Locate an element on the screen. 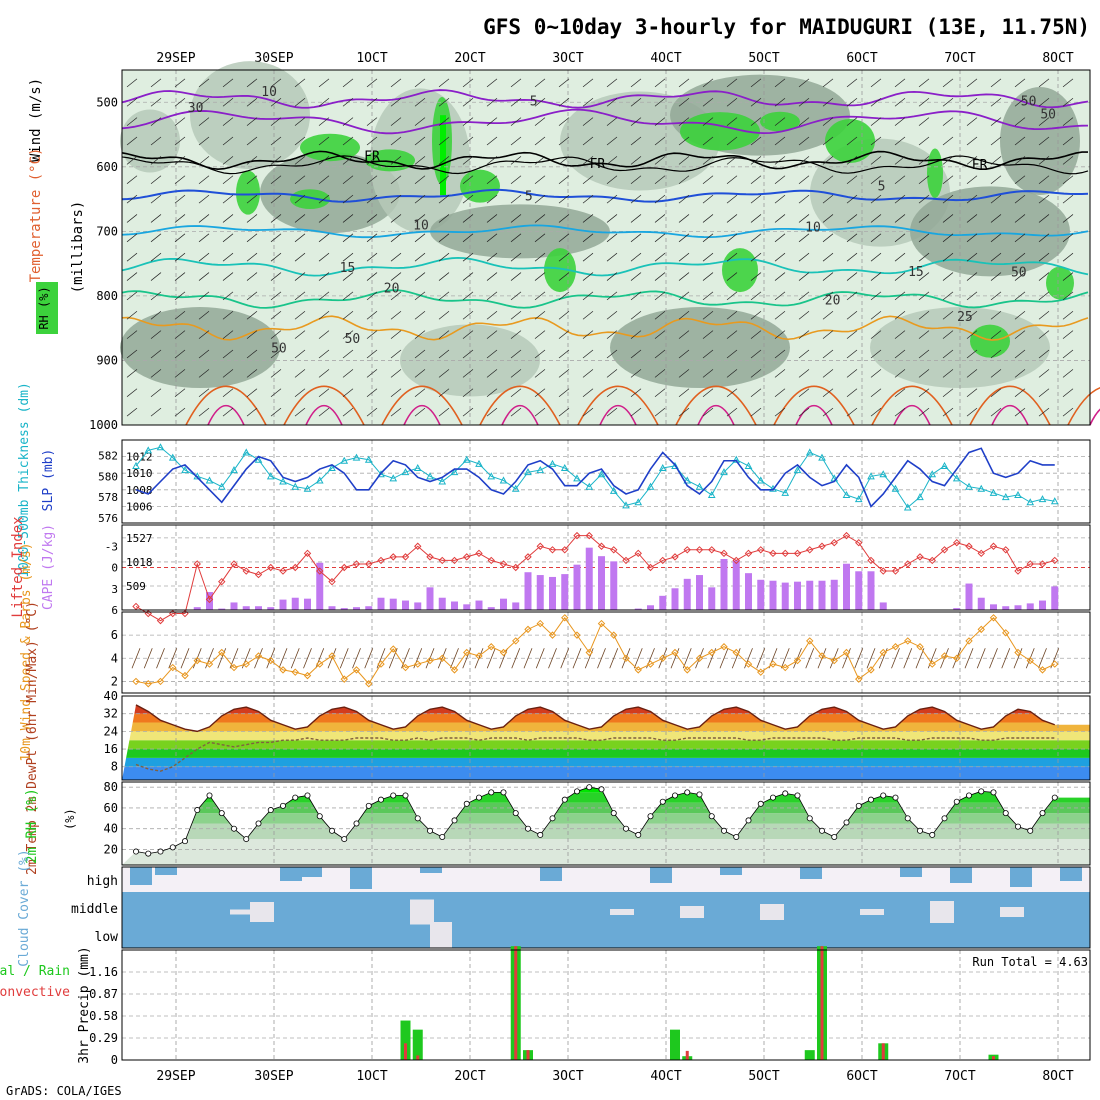  temp-tick-label: 8 is located at coordinates (114, 767).